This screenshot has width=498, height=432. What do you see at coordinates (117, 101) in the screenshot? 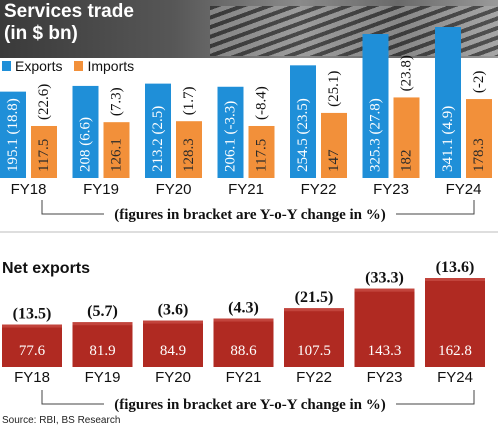
I see `label-imports-yoy-FY19: (7.3)` at bounding box center [117, 101].